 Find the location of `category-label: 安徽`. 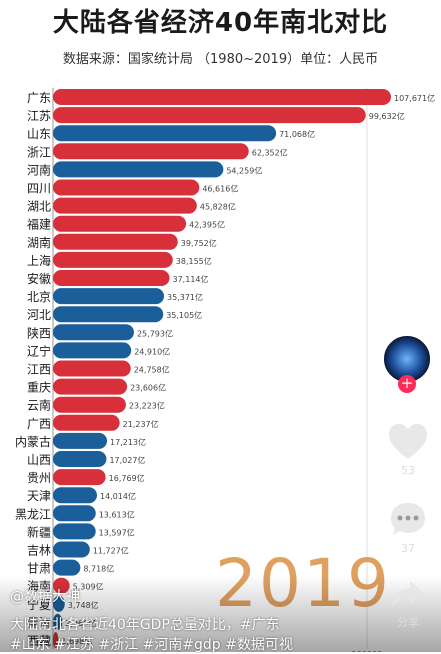

category-label: 安徽 is located at coordinates (39, 278).